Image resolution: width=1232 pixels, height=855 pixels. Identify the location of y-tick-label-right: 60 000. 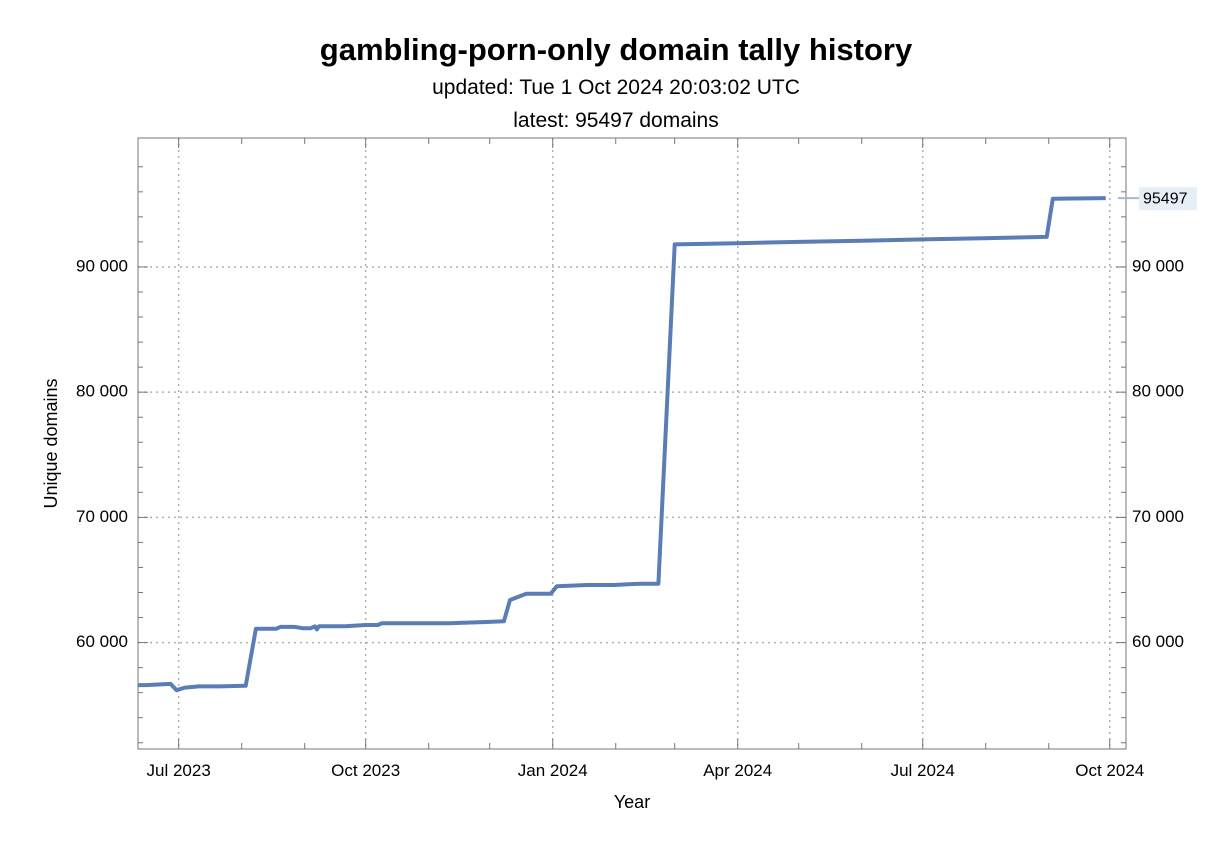
(1158, 641).